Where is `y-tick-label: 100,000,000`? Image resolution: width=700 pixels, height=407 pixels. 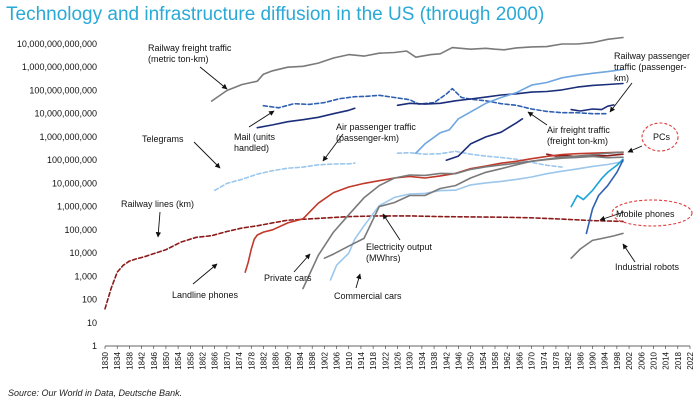
y-tick-label: 100,000,000 is located at coordinates (72, 160).